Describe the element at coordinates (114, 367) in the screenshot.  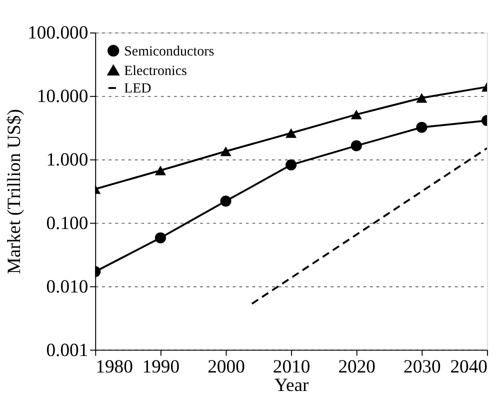
I see `x-tick-label: 1980` at that location.